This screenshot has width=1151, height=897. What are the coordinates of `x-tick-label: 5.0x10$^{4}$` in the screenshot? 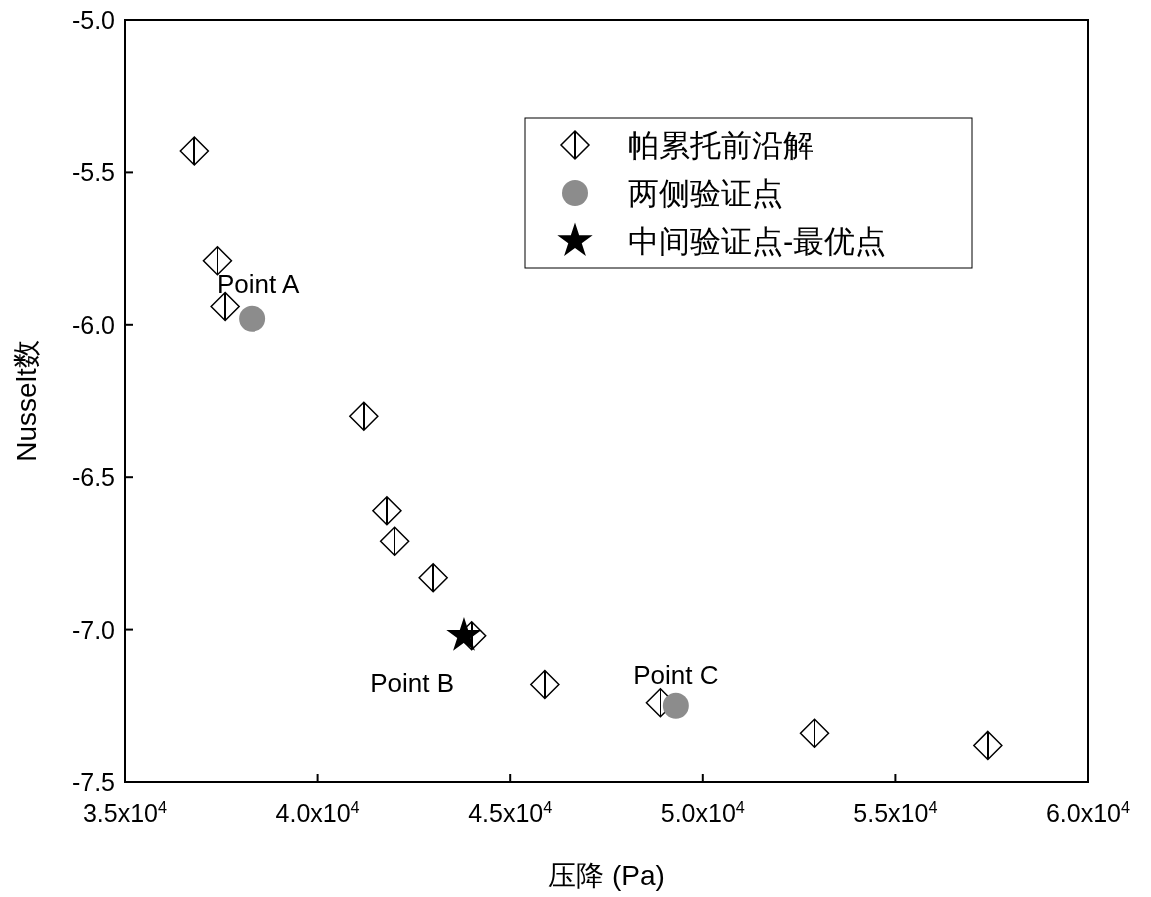 It's located at (702, 812).